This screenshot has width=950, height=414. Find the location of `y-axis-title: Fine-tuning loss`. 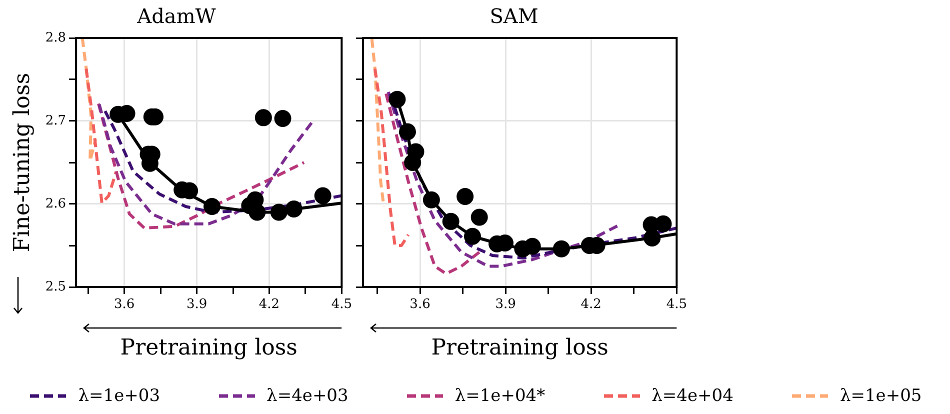

y-axis-title: Fine-tuning loss is located at coordinates (22, 162).